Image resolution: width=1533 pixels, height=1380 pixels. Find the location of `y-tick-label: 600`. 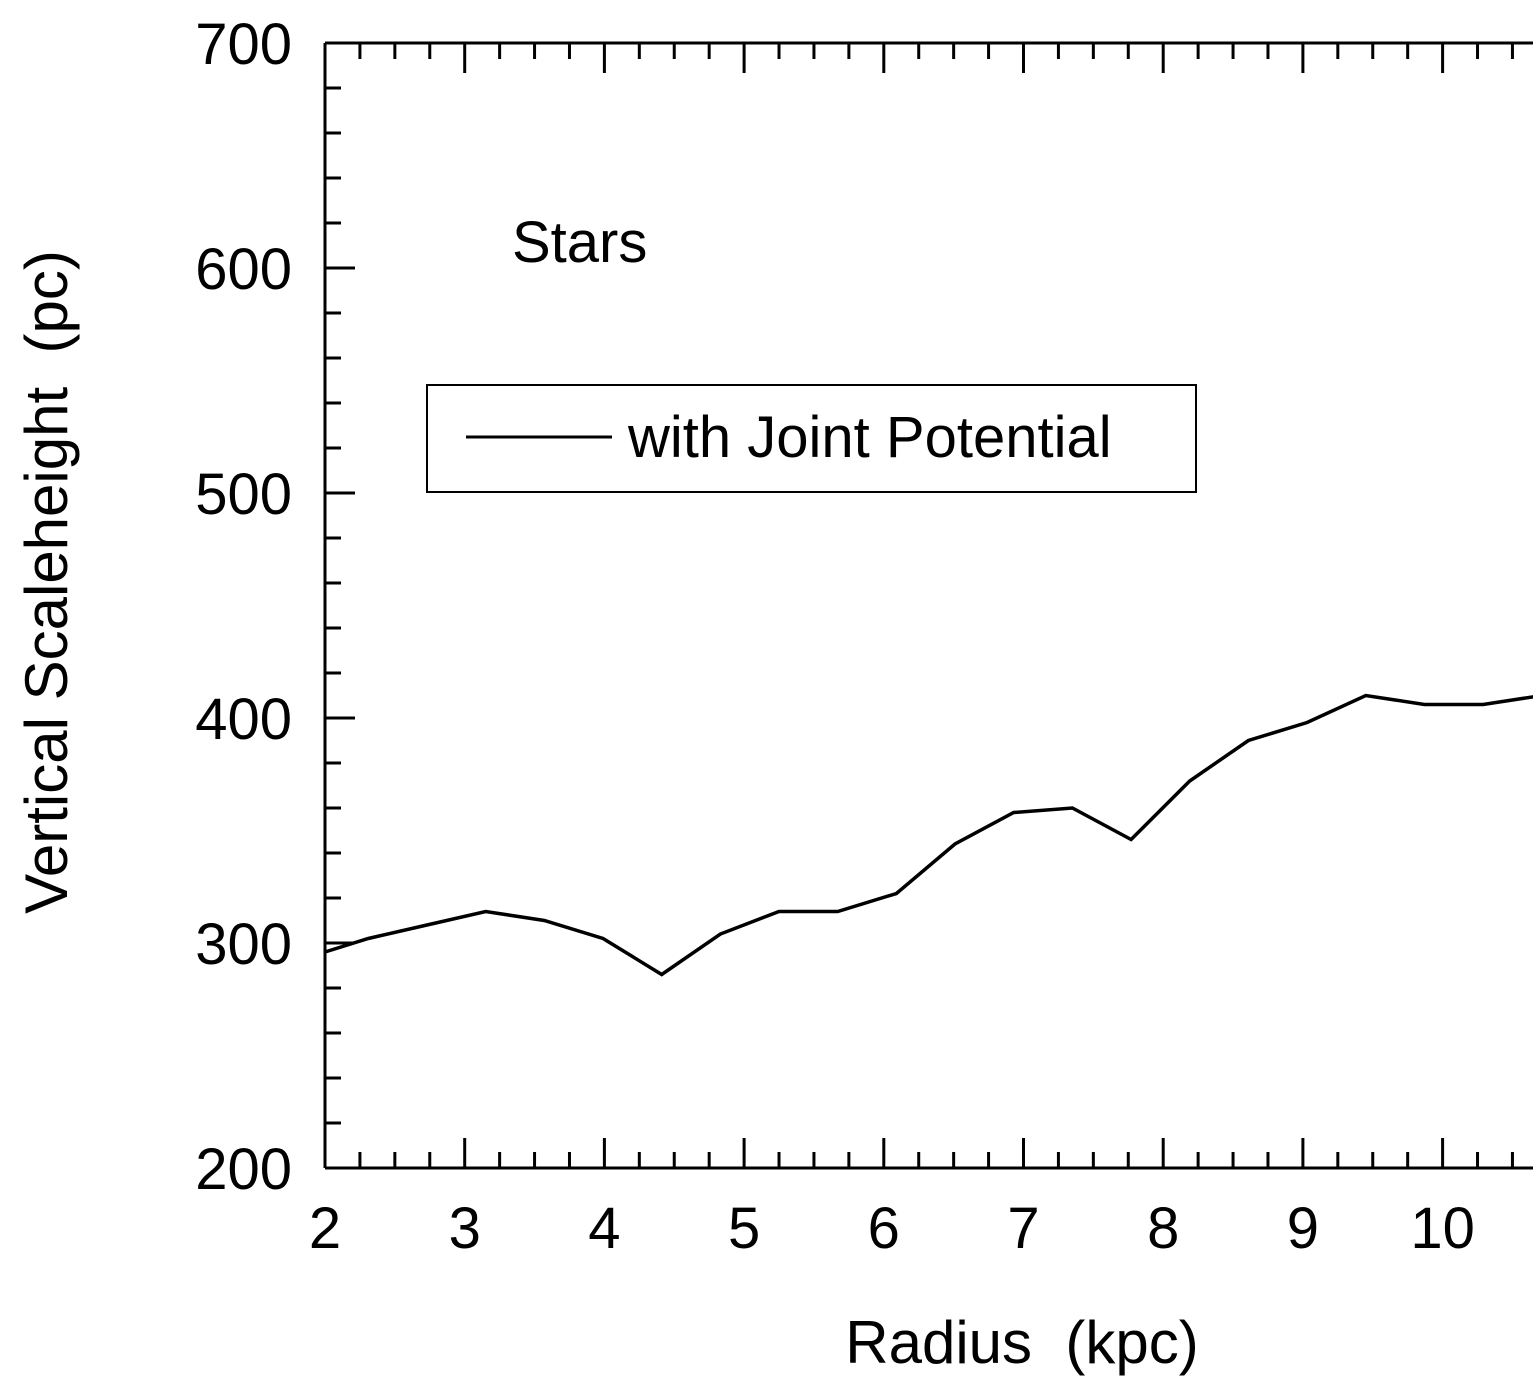

y-tick-label: 600 is located at coordinates (243, 269).